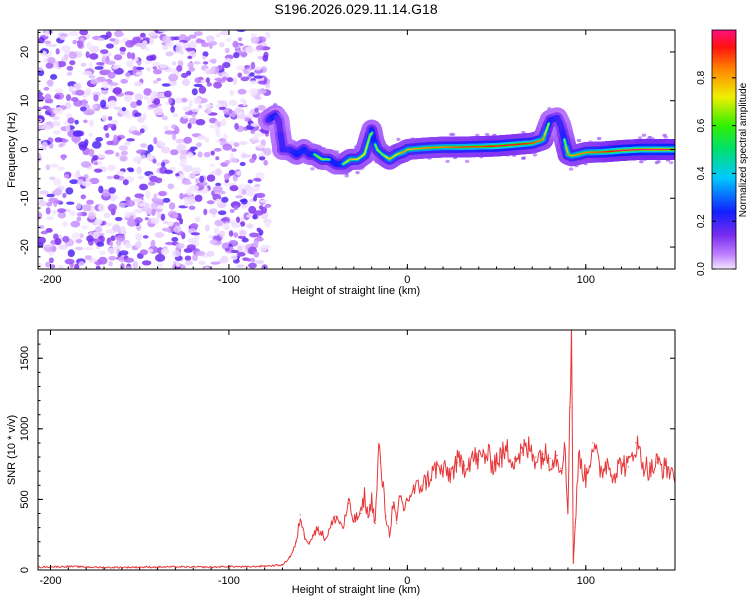  Describe the element at coordinates (25, 149) in the screenshot. I see `y-tick-label: 0` at that location.